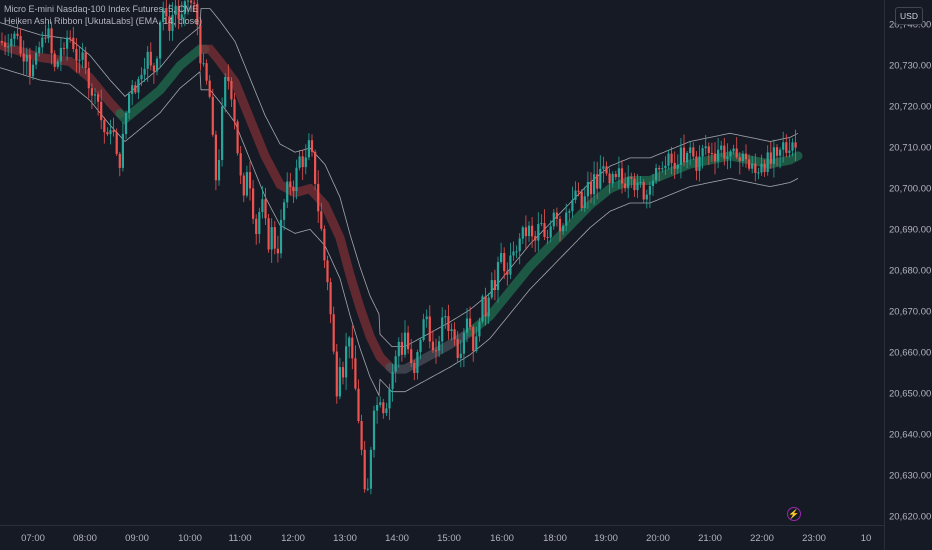 The image size is (932, 550). I want to click on lightning-icon: ⚡, so click(794, 514).